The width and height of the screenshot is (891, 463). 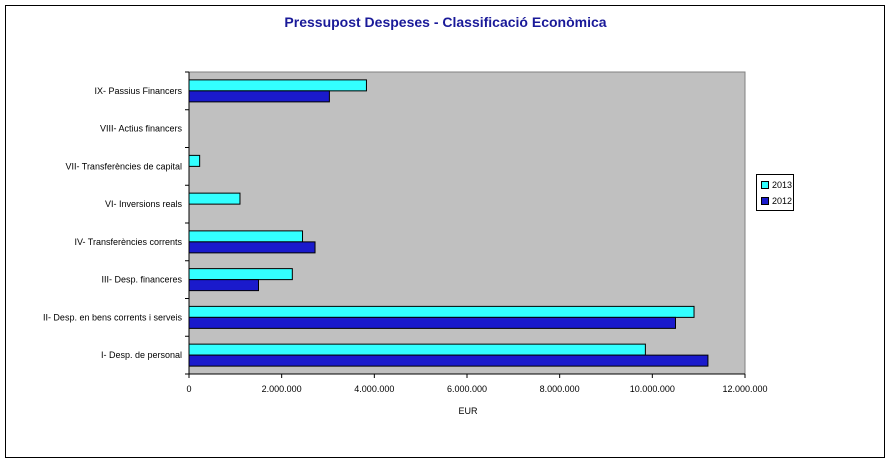 What do you see at coordinates (113, 317) in the screenshot?
I see `category-label: II- Desp. en bens corrents i serveis` at bounding box center [113, 317].